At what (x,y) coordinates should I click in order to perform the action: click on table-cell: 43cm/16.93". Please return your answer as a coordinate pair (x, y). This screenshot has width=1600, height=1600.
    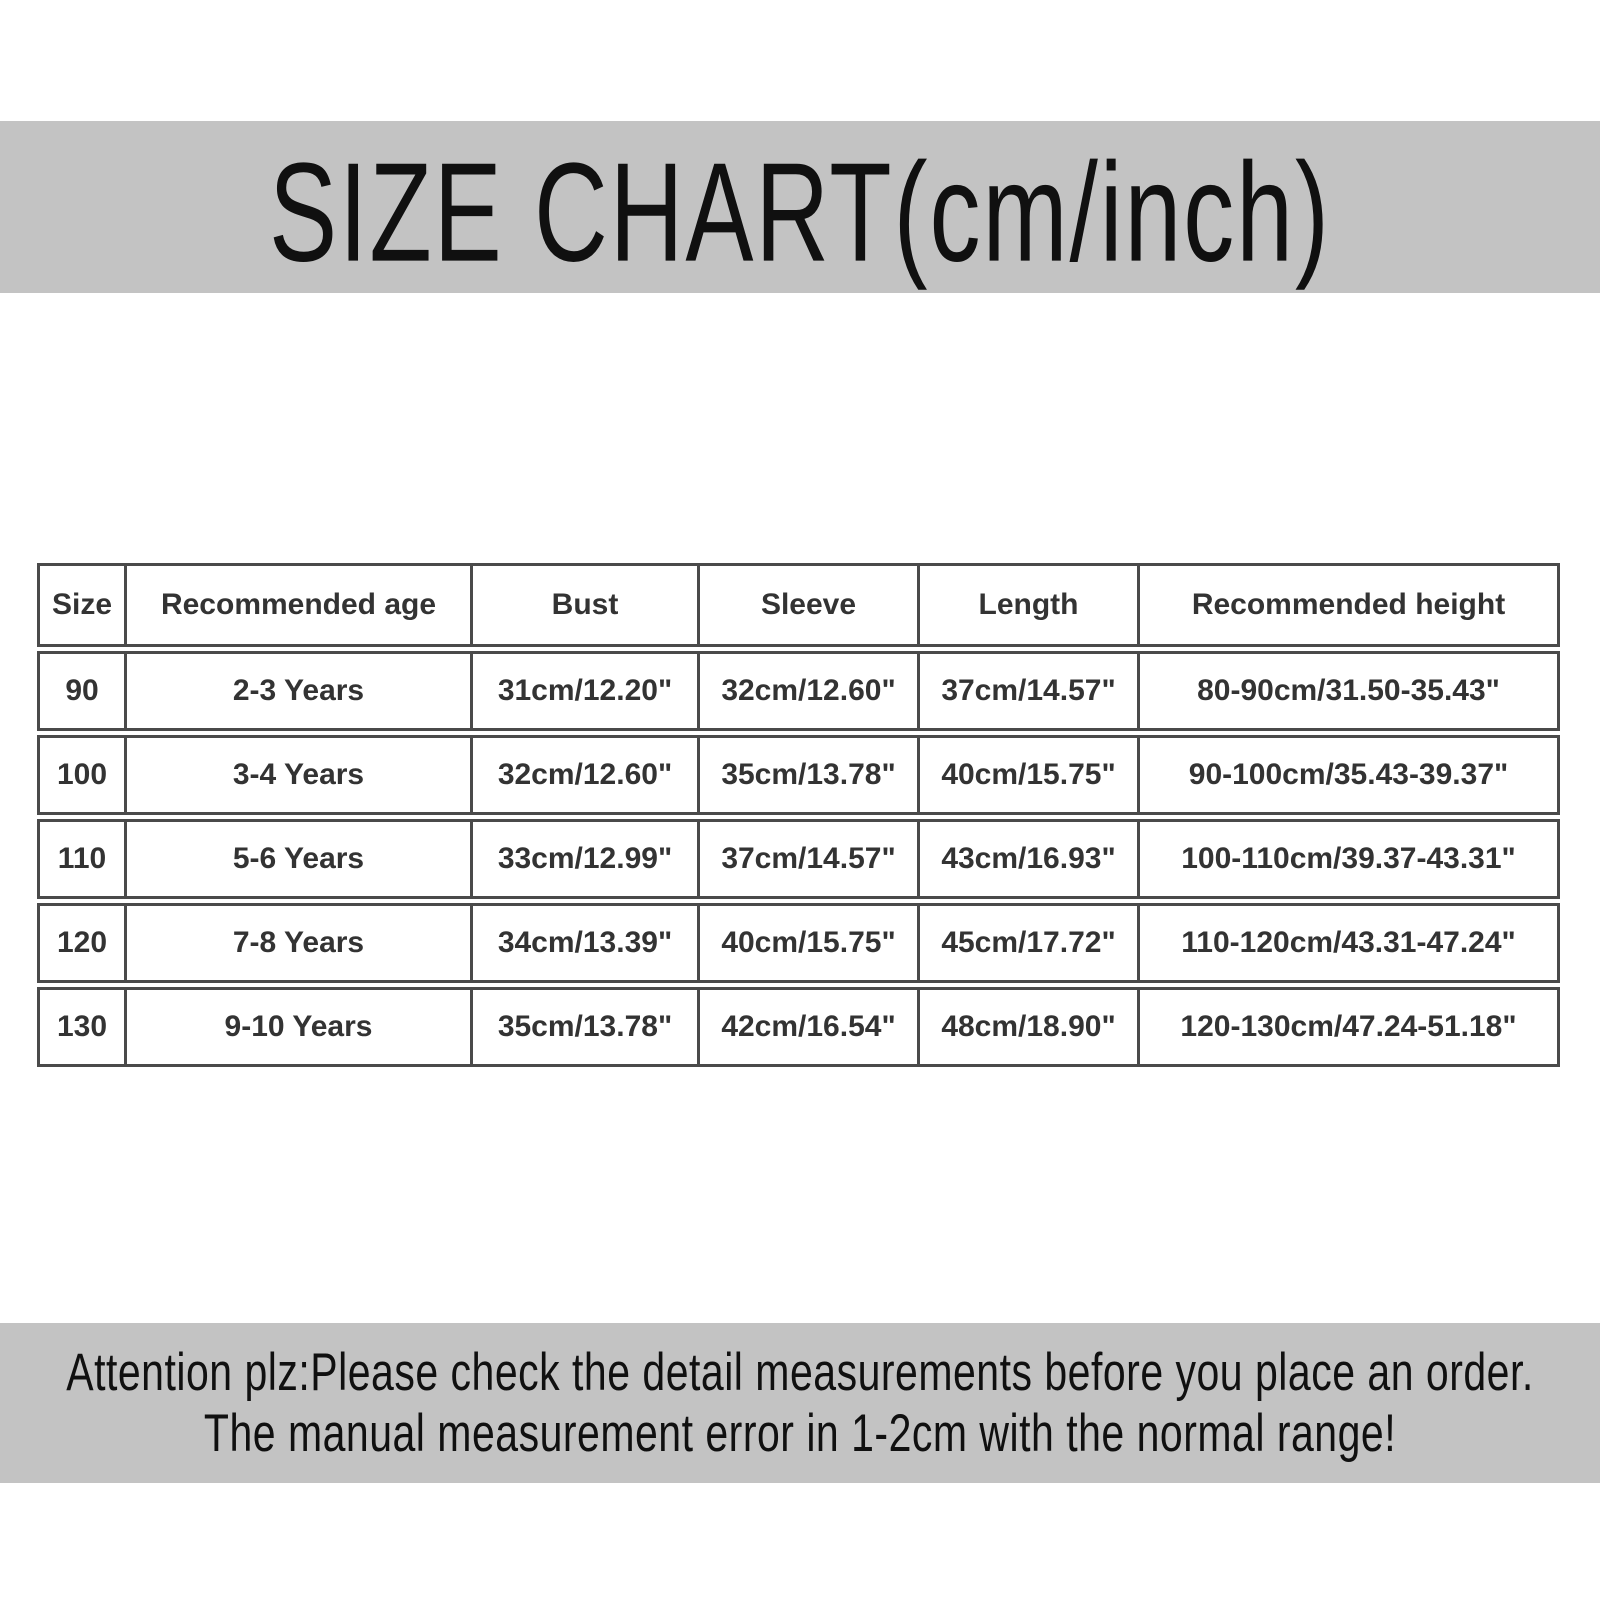
    Looking at the image, I should click on (1030, 859).